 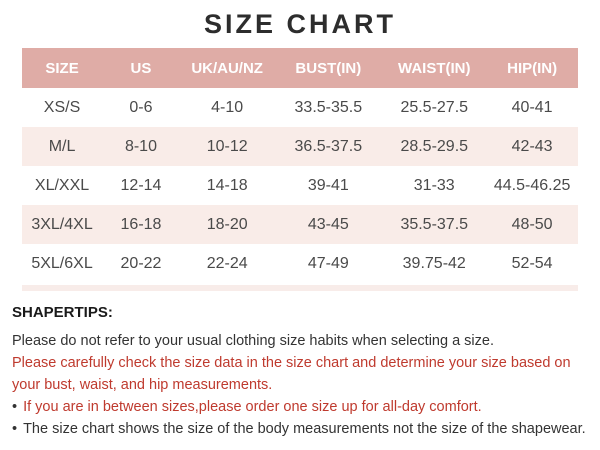 What do you see at coordinates (434, 224) in the screenshot?
I see `table-cell: 35.5-37.5` at bounding box center [434, 224].